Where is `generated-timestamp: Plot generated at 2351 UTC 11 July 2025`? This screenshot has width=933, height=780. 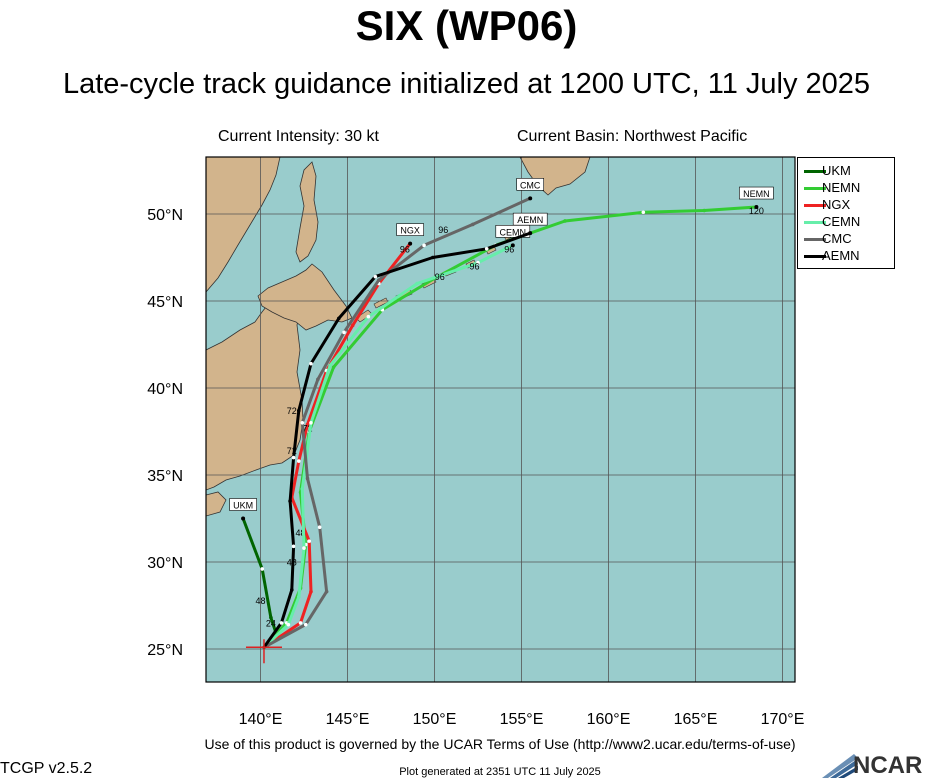 generated-timestamp: Plot generated at 2351 UTC 11 July 2025 is located at coordinates (500, 772).